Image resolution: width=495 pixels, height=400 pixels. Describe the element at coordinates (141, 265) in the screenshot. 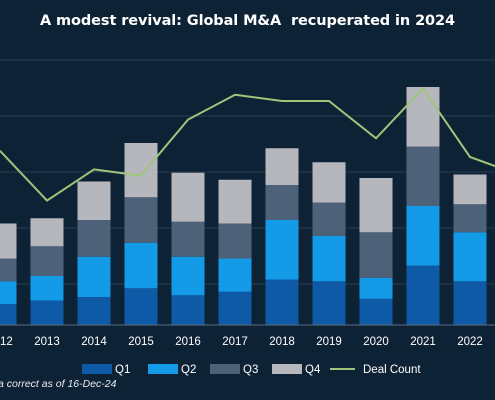

I see `bar-q2-2015` at that location.